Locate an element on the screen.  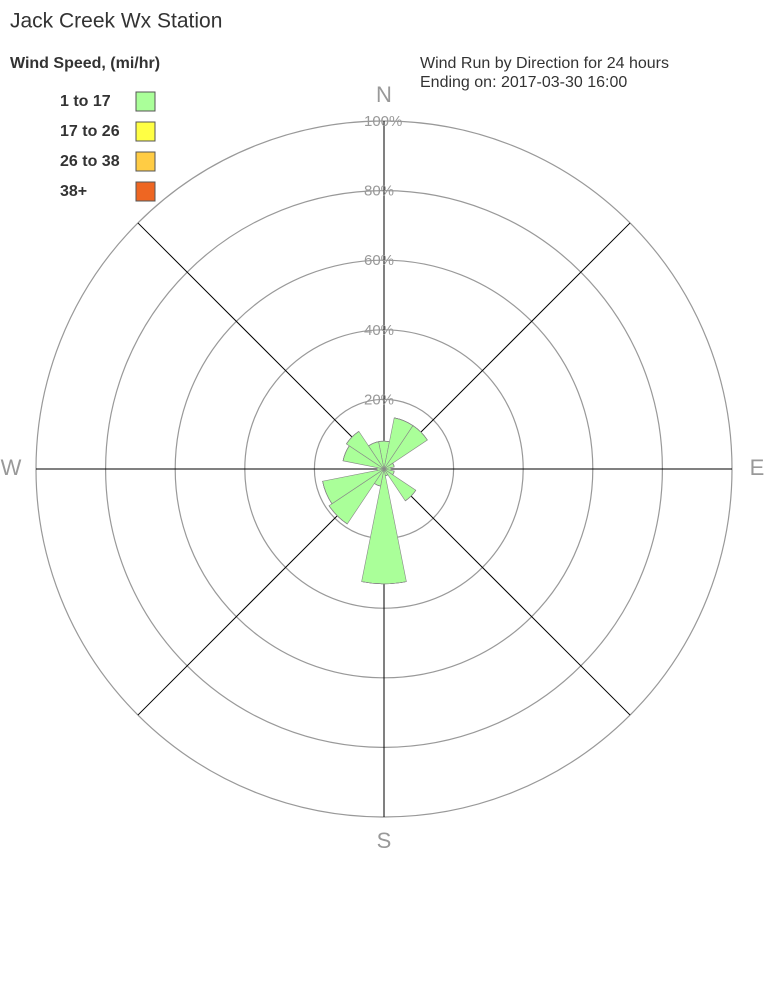
ring-label: 20% is located at coordinates (379, 399).